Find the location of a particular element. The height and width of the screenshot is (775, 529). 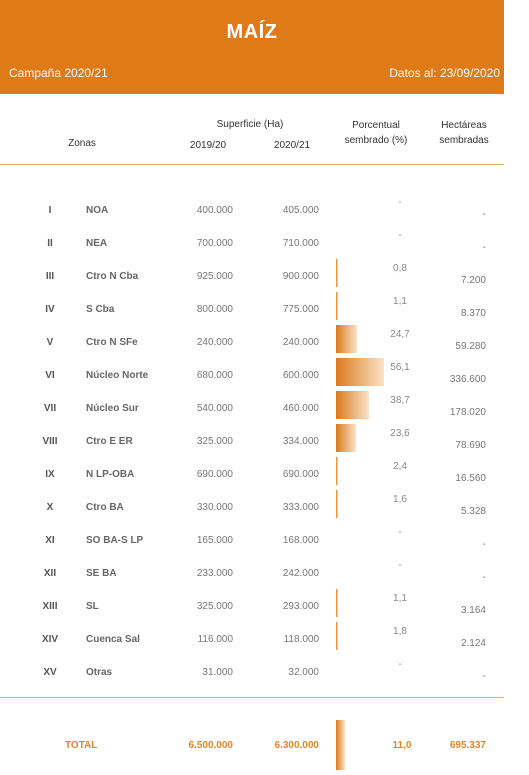

row-percent: 1,8 is located at coordinates (400, 631).